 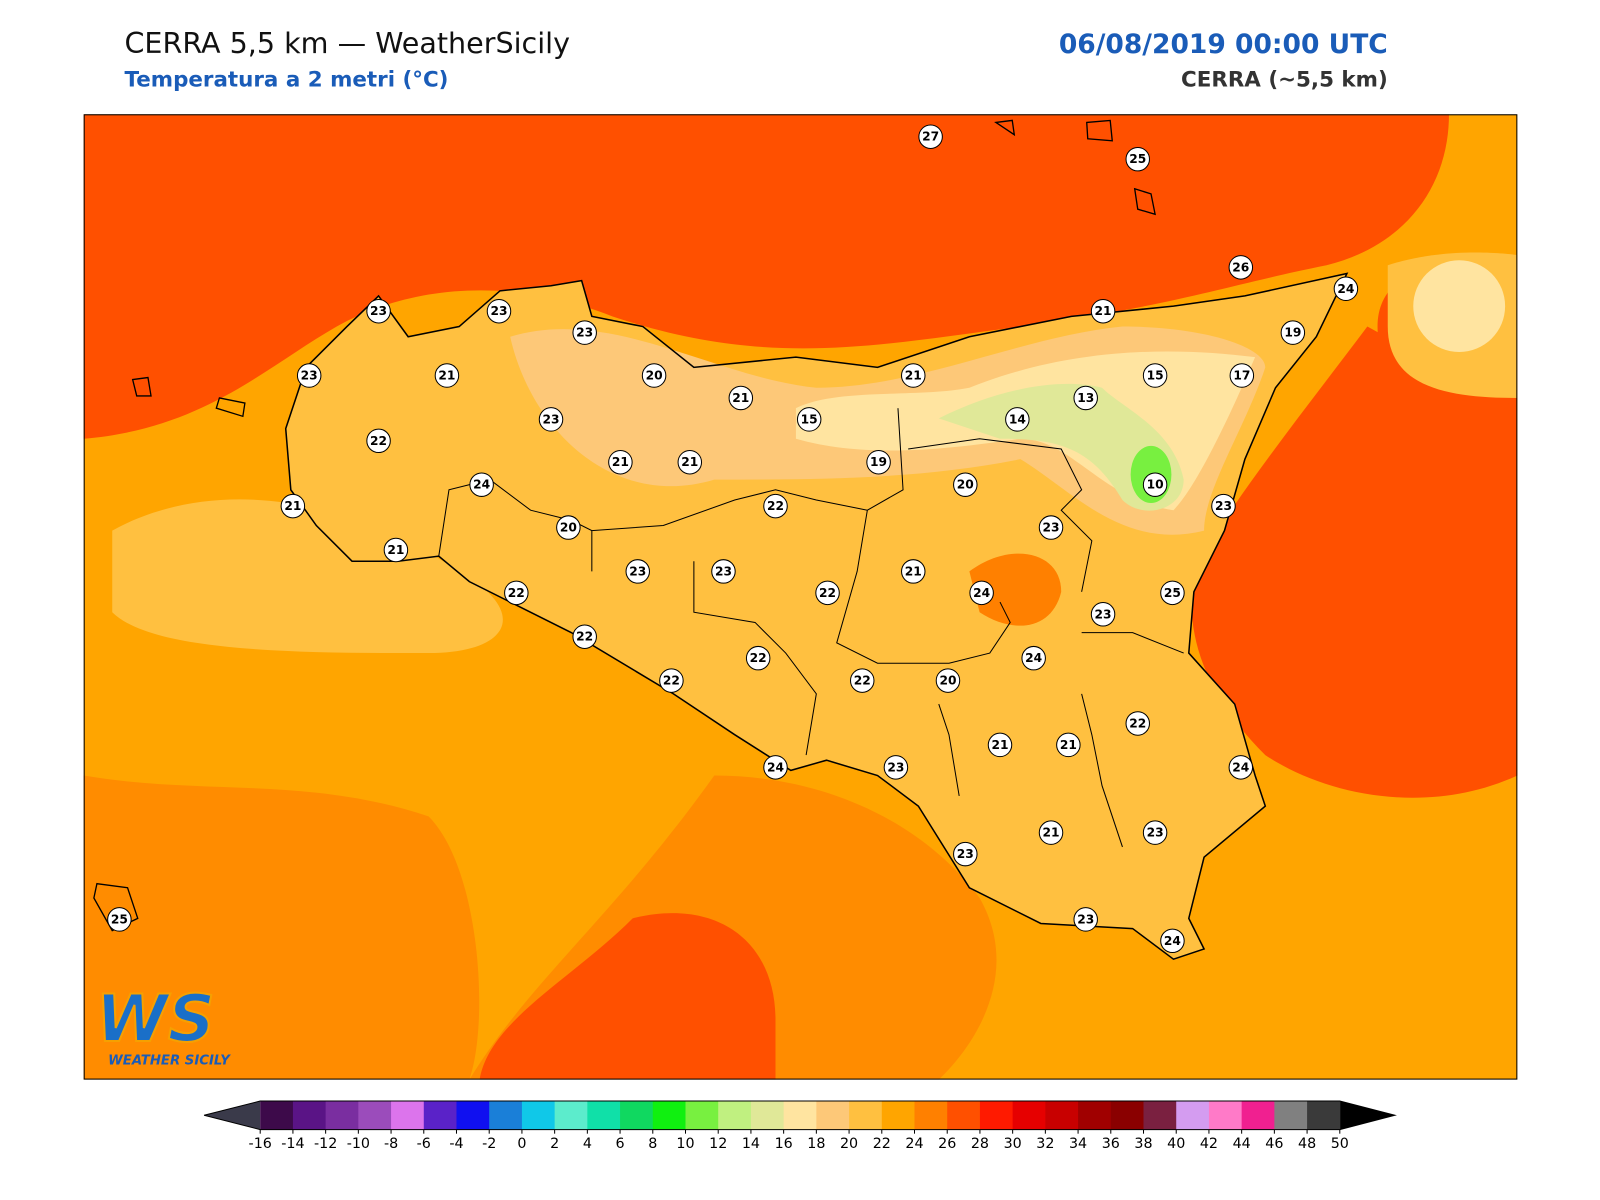 What do you see at coordinates (1241, 267) in the screenshot?
I see `station: 26` at bounding box center [1241, 267].